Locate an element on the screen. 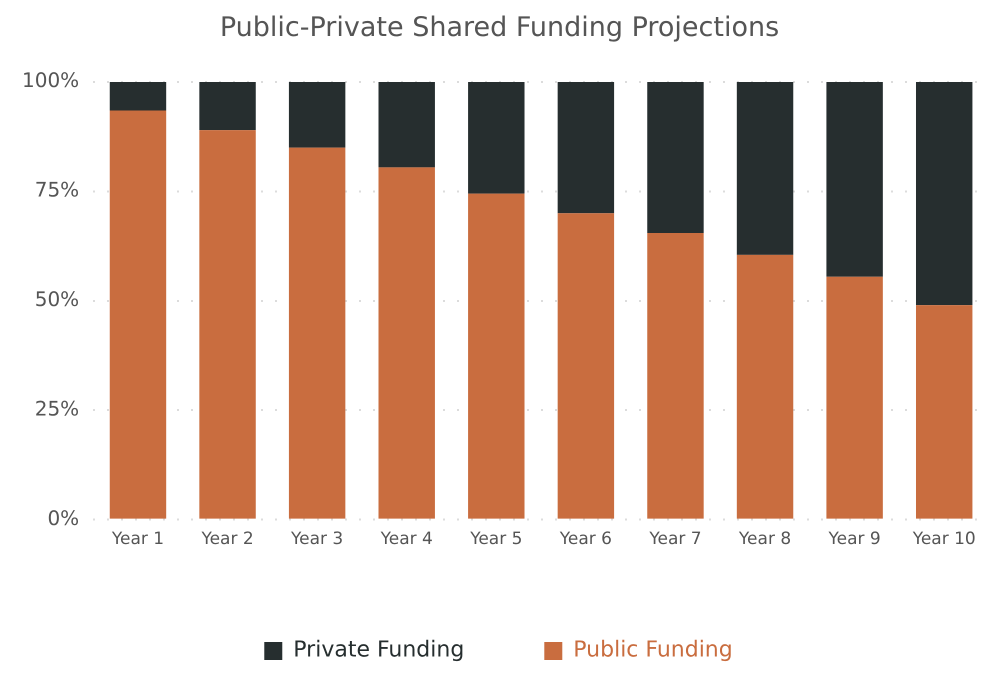 The height and width of the screenshot is (677, 999). y-tick-label: 25% is located at coordinates (57, 408).